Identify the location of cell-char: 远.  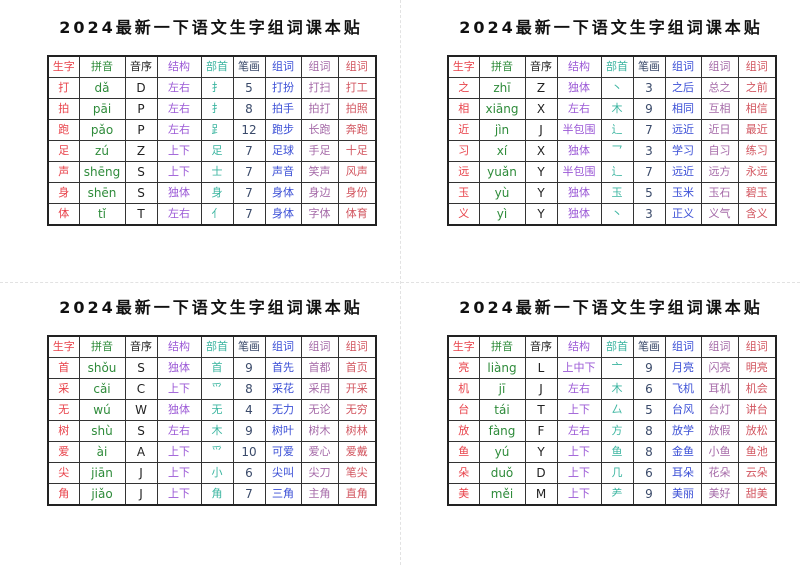
(463, 172).